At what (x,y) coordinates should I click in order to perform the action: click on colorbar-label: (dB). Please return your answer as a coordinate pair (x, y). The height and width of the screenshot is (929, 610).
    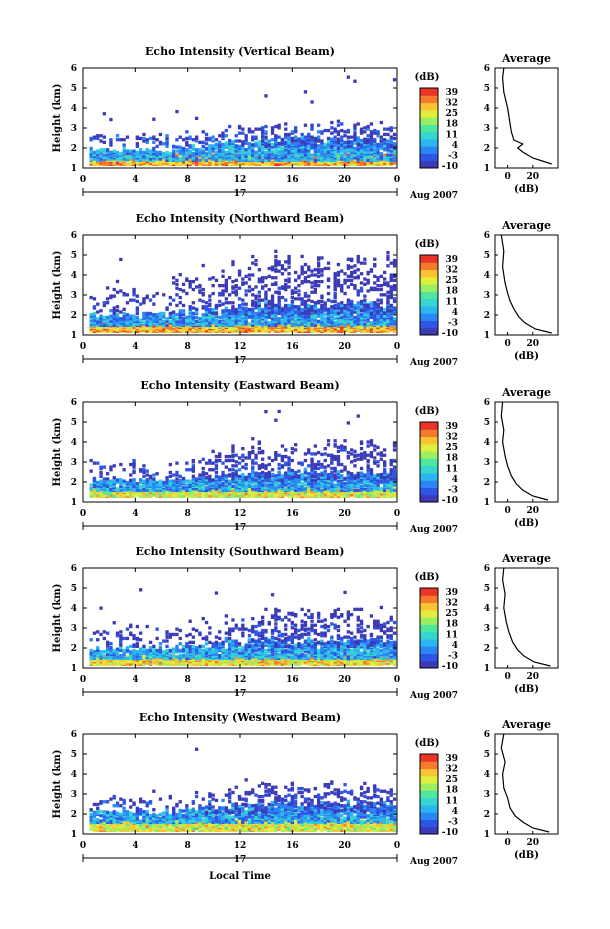
    Looking at the image, I should click on (427, 77).